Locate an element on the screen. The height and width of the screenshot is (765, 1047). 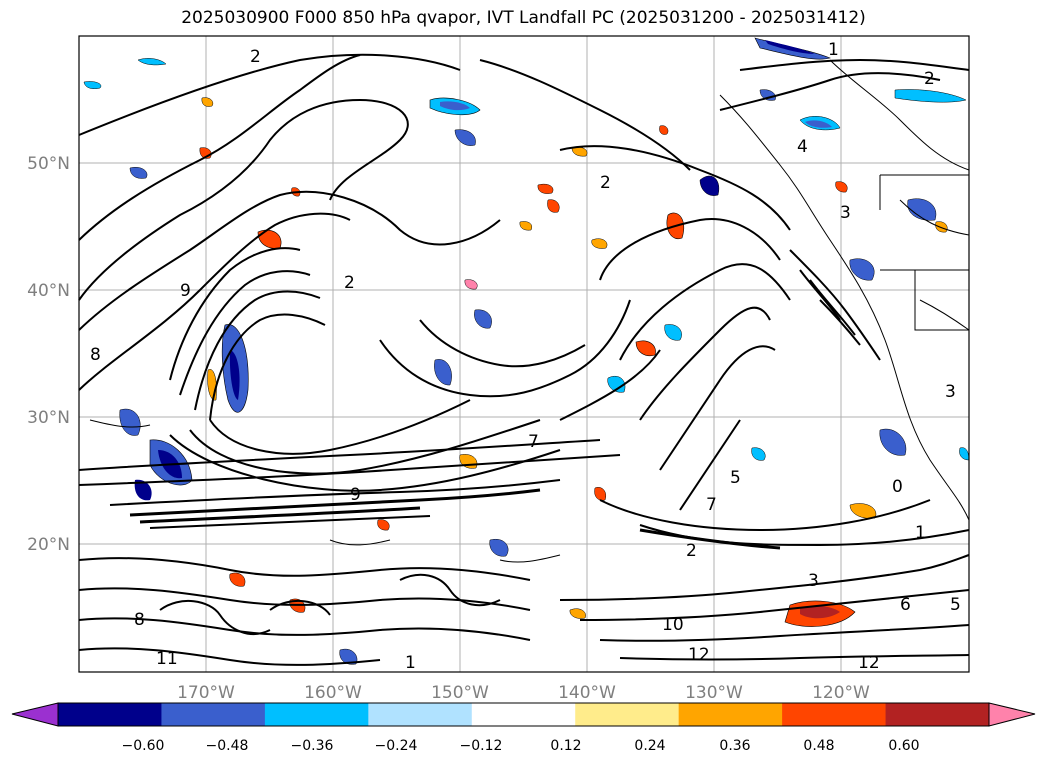
lon-tick-label: 160°W is located at coordinates (333, 693).